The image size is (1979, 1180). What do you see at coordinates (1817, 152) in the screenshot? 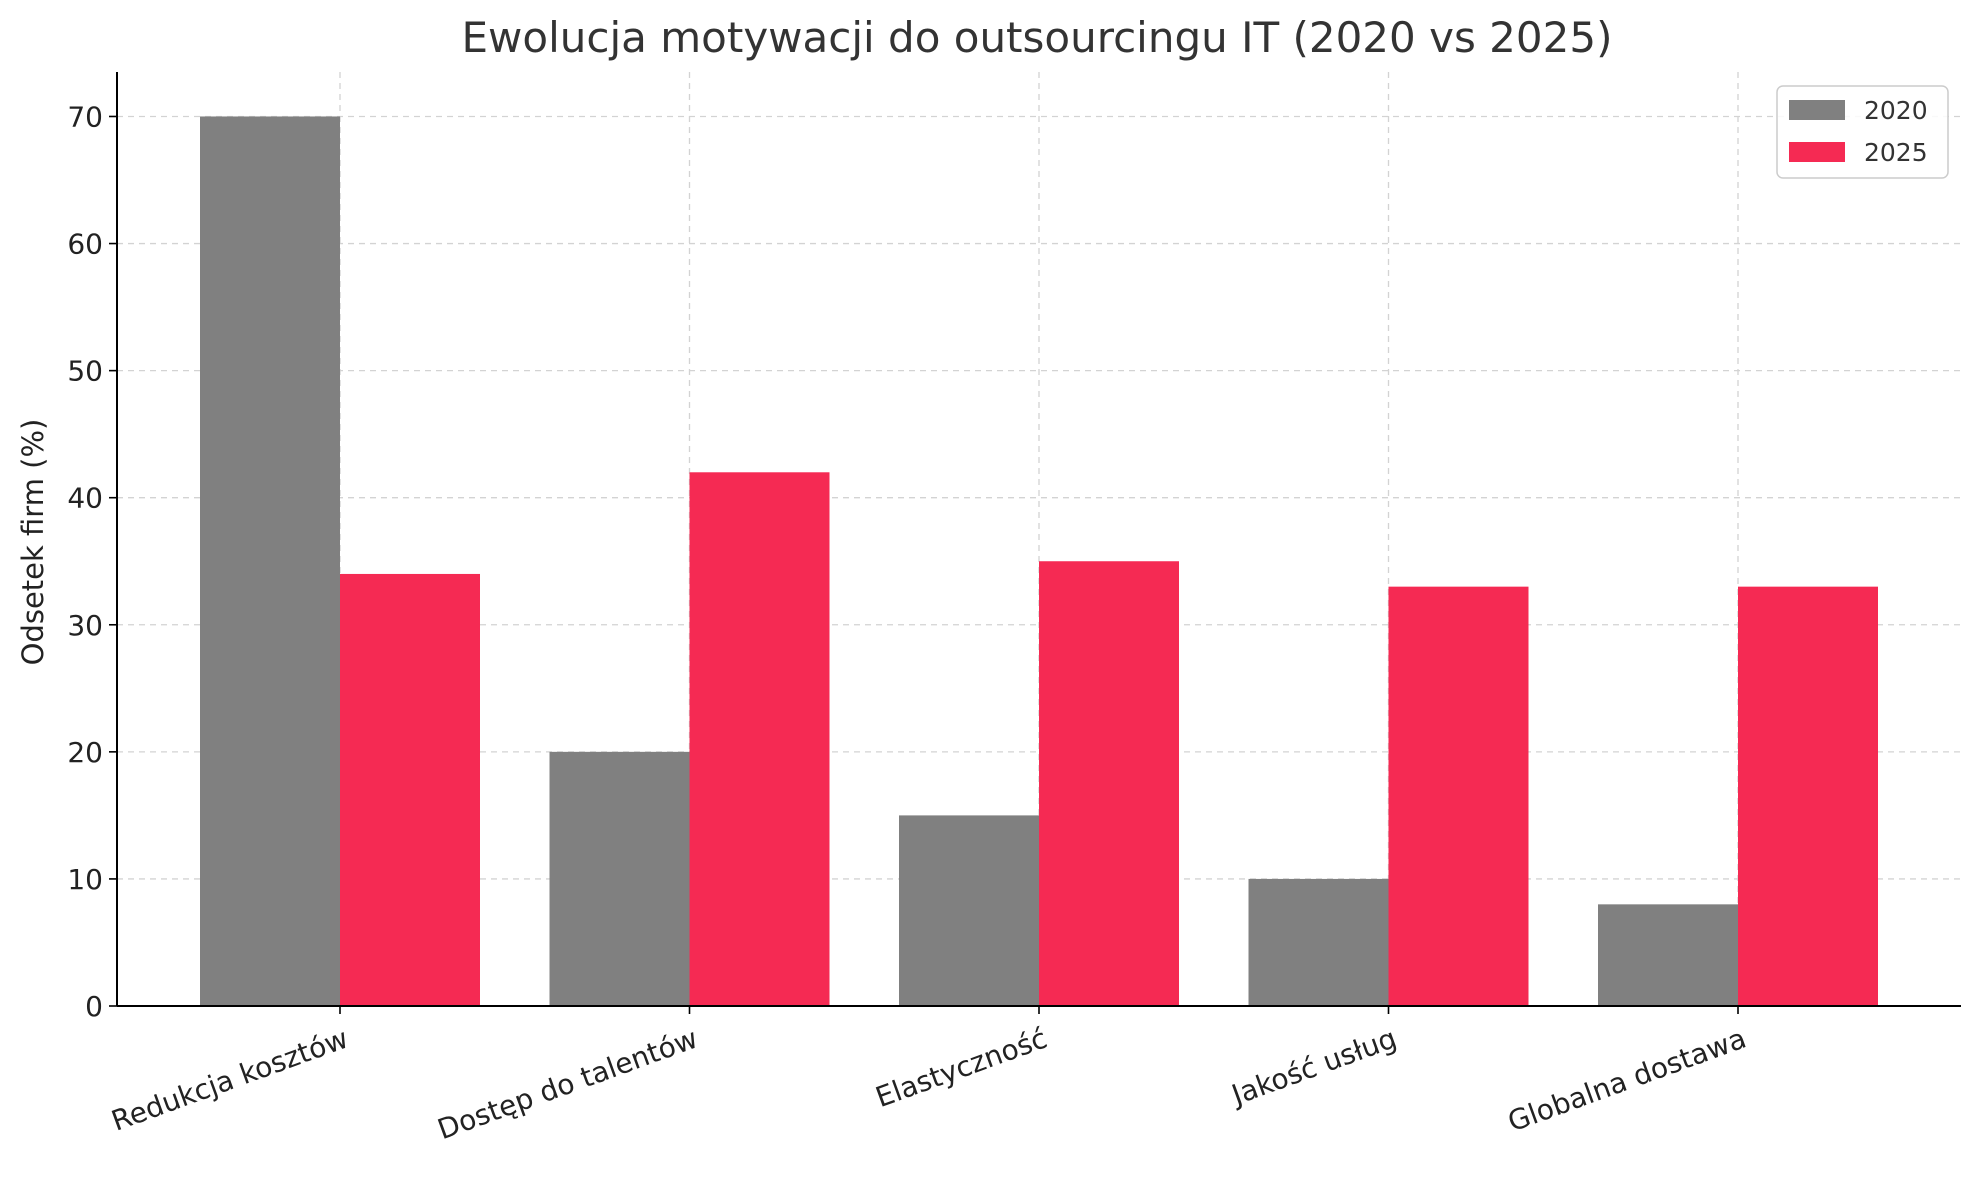
I see `legend-swatch-2025` at bounding box center [1817, 152].